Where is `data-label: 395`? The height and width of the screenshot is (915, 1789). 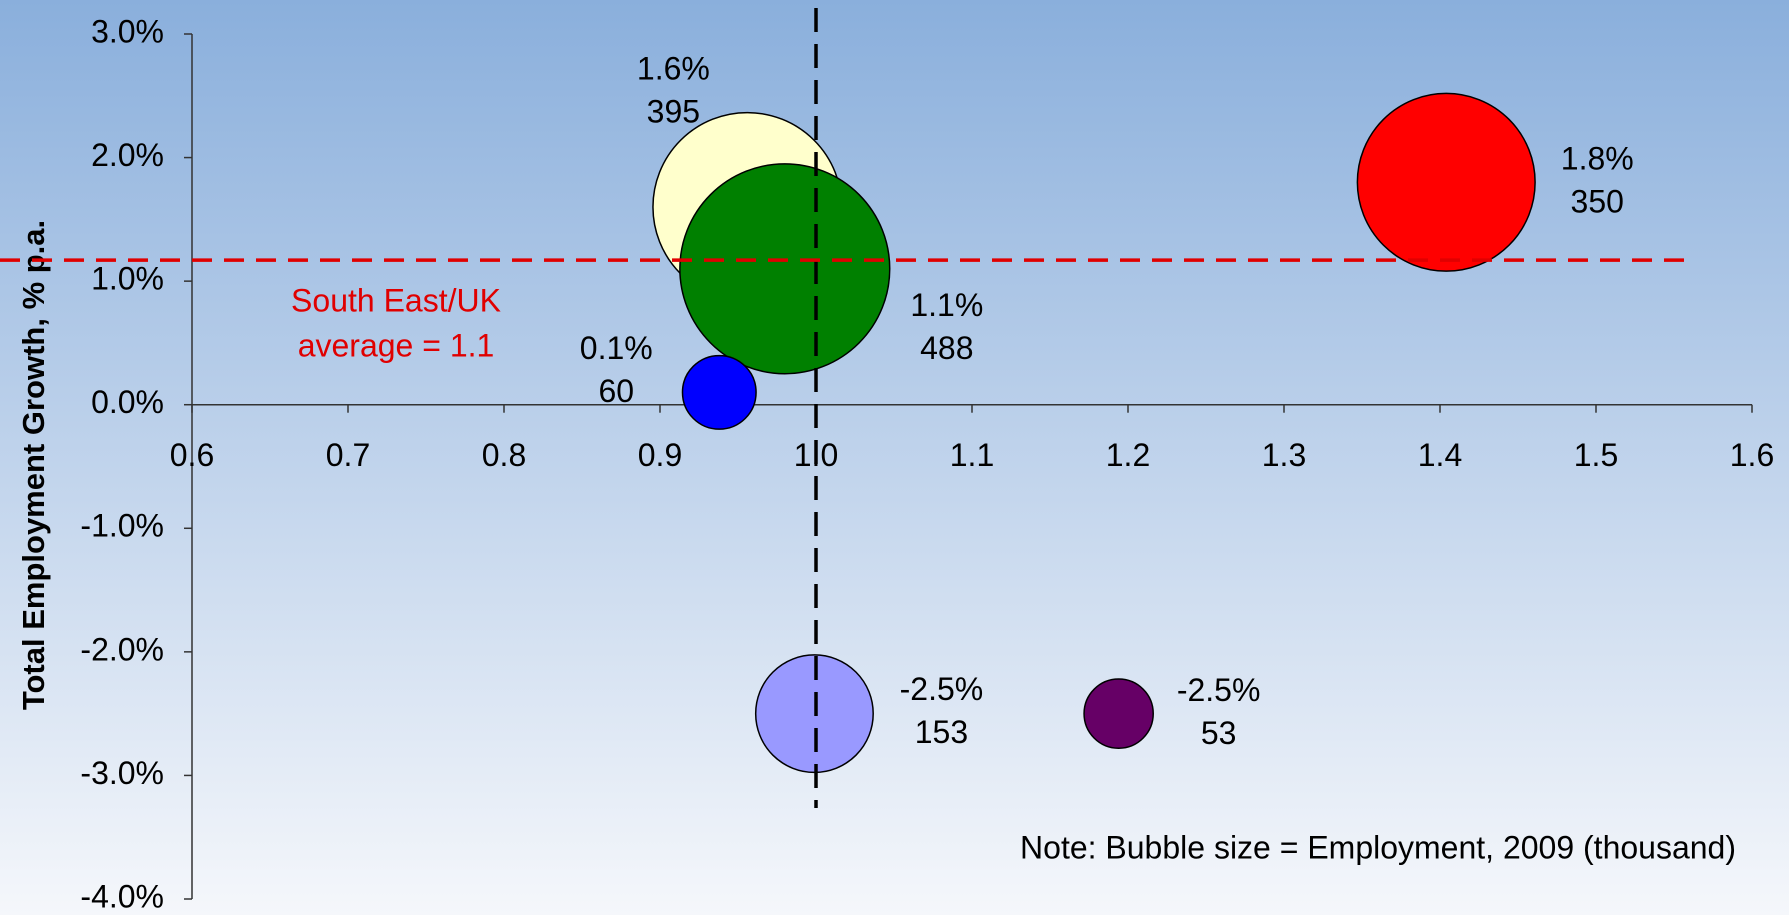
data-label: 395 is located at coordinates (673, 111).